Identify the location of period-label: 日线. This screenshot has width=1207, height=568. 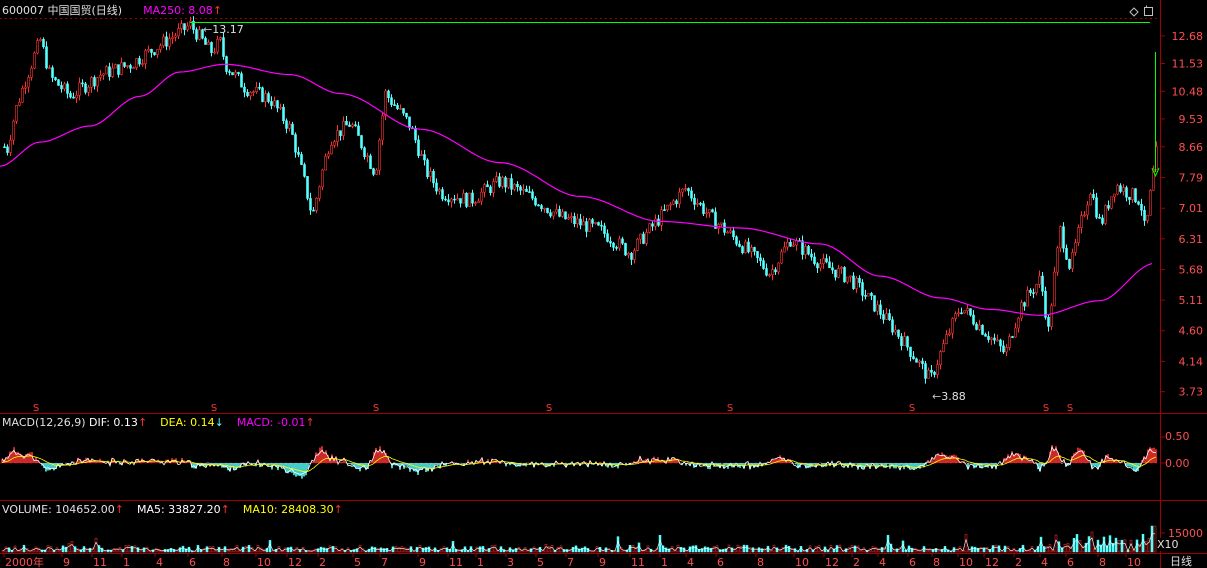
(1181, 561).